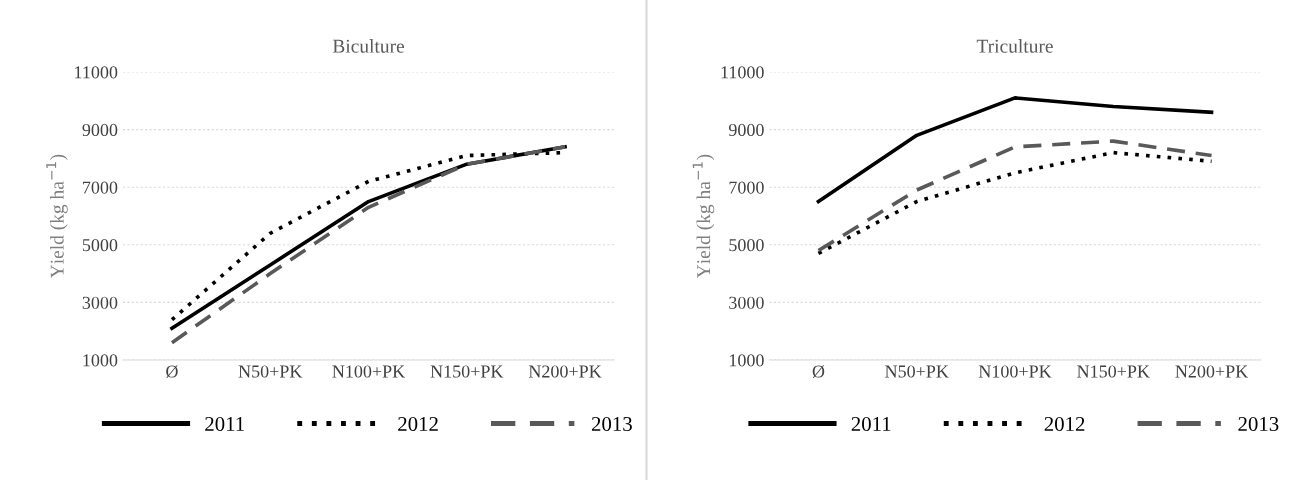 This screenshot has width=1293, height=480. What do you see at coordinates (1015, 150) in the screenshot?
I see `line-series` at bounding box center [1015, 150].